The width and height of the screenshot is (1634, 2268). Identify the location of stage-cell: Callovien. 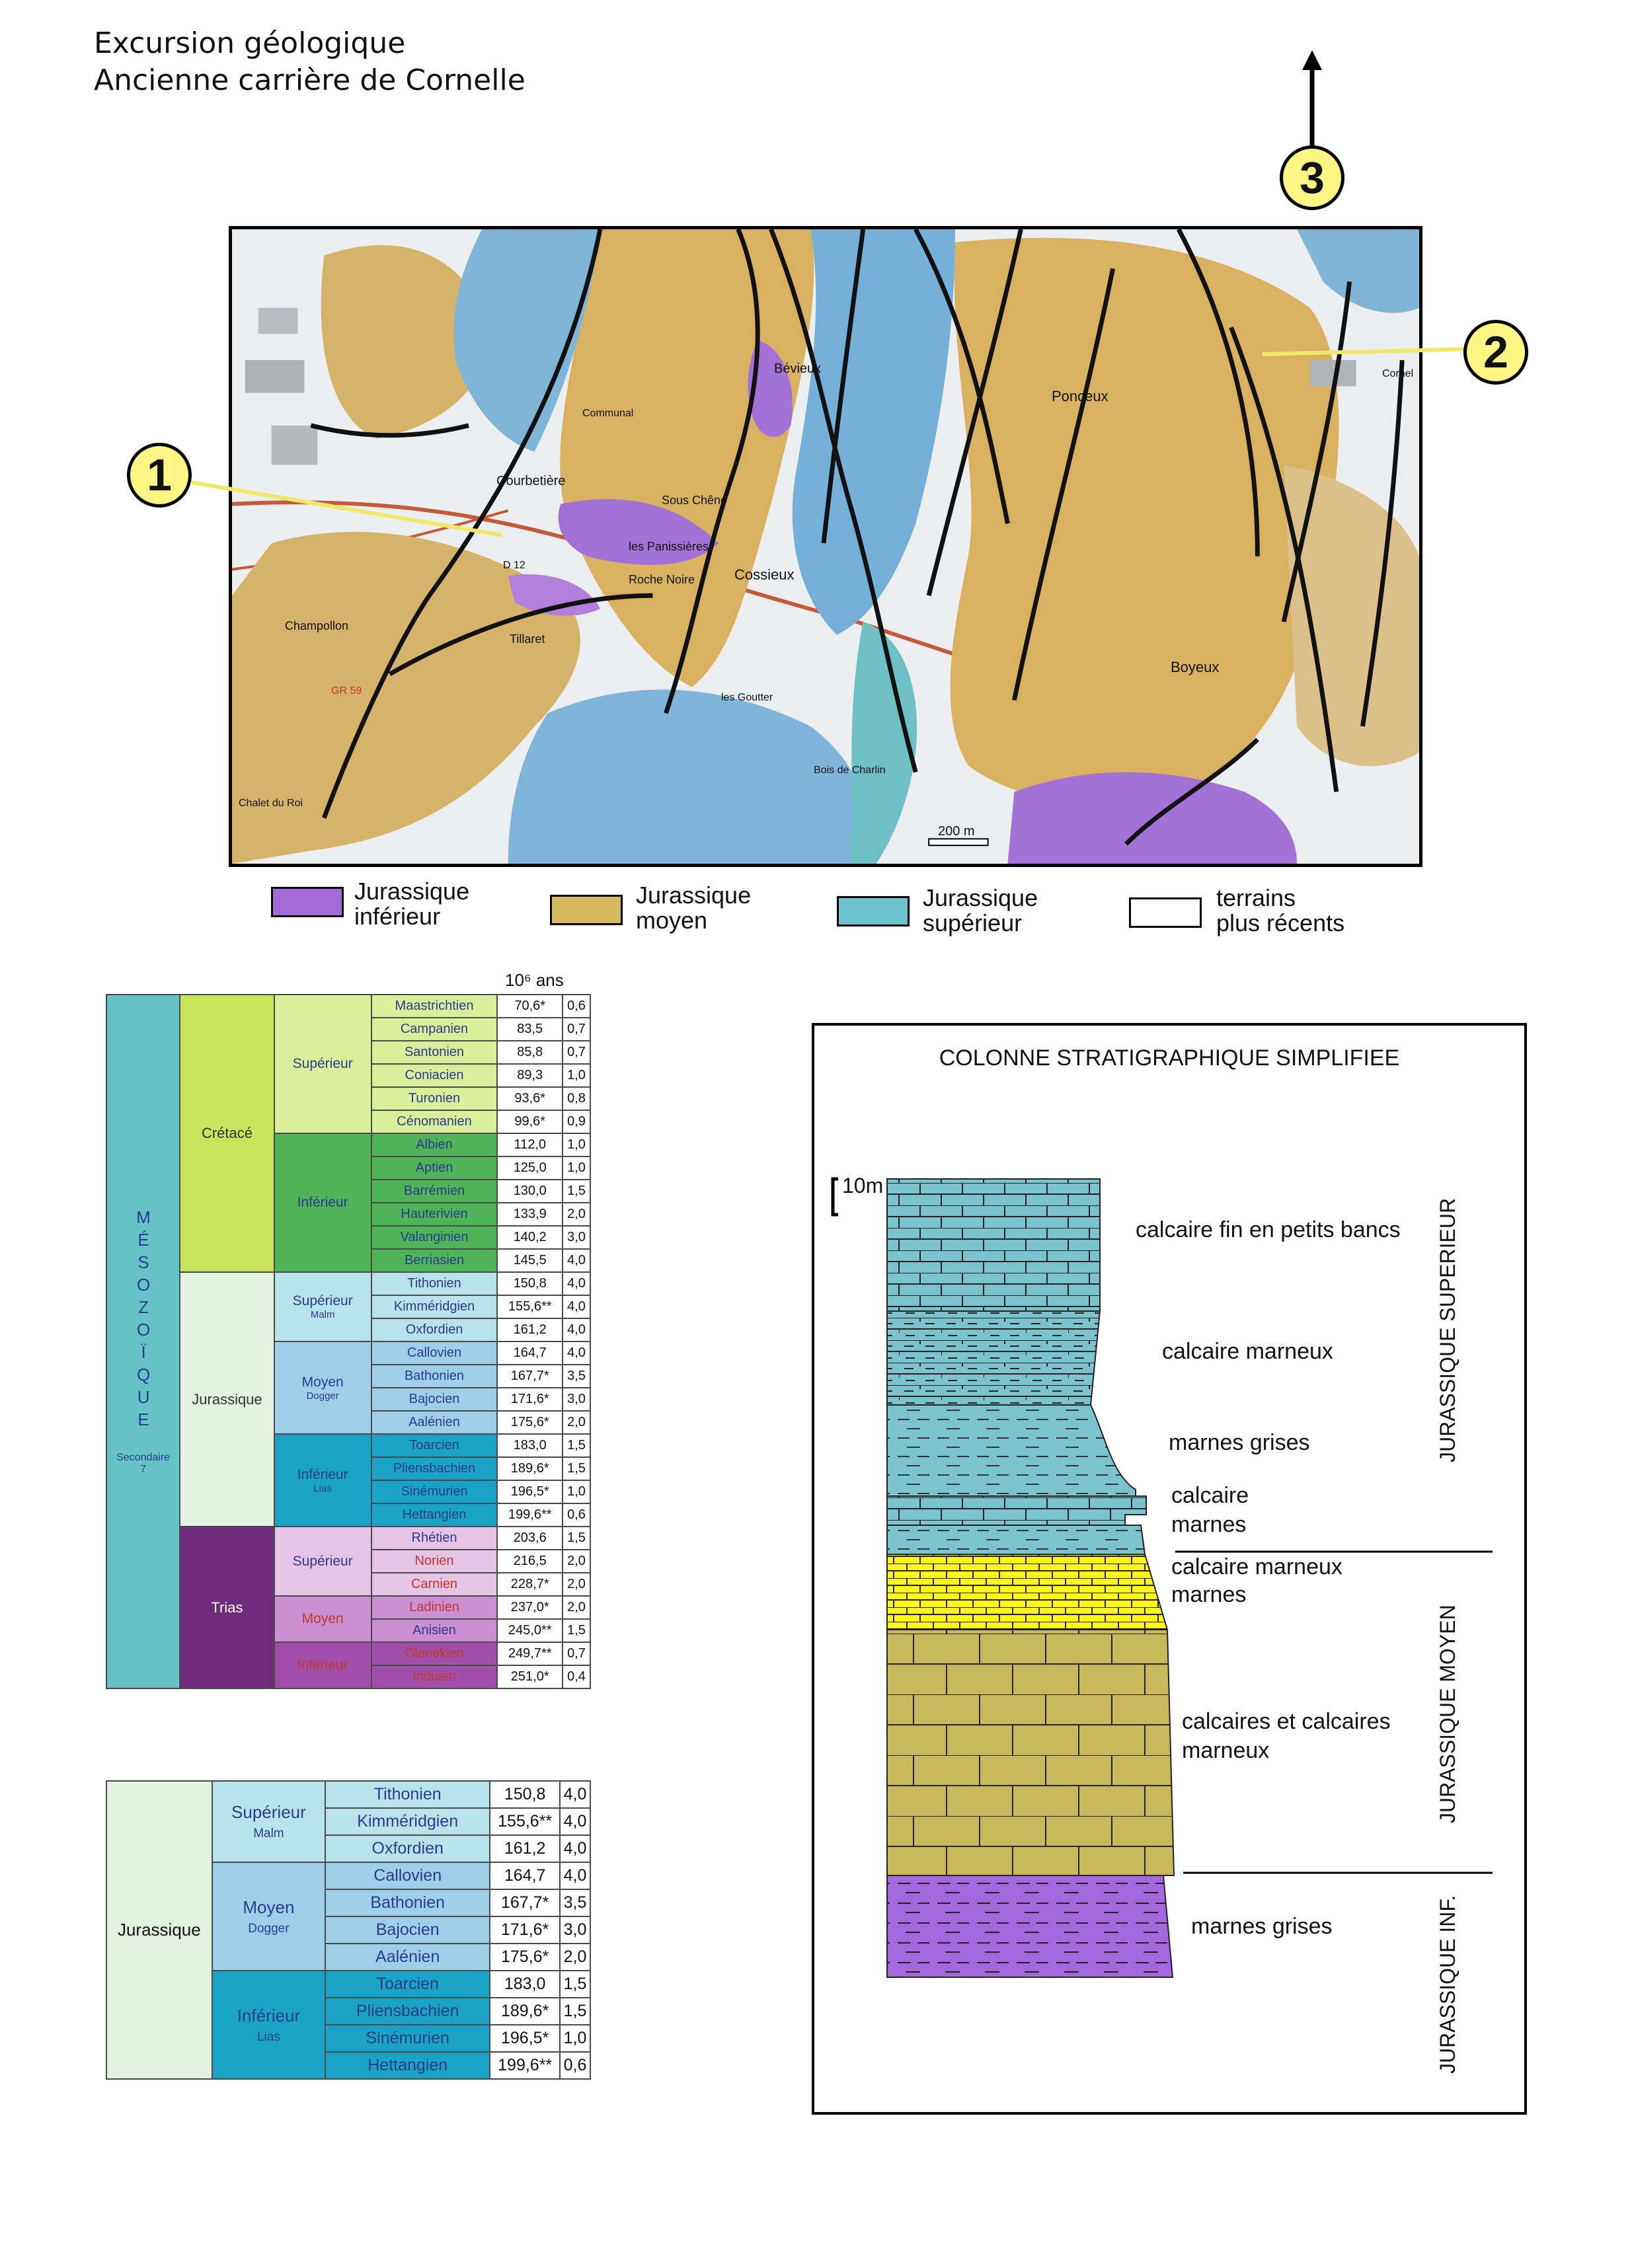
(408, 1876).